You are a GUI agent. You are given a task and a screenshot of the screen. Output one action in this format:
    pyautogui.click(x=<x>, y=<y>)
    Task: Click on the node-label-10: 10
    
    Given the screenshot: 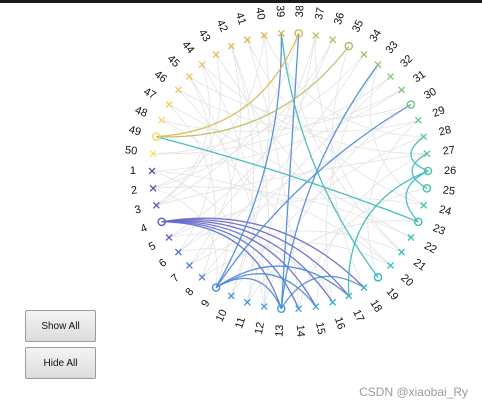 What is the action you would take?
    pyautogui.click(x=222, y=316)
    